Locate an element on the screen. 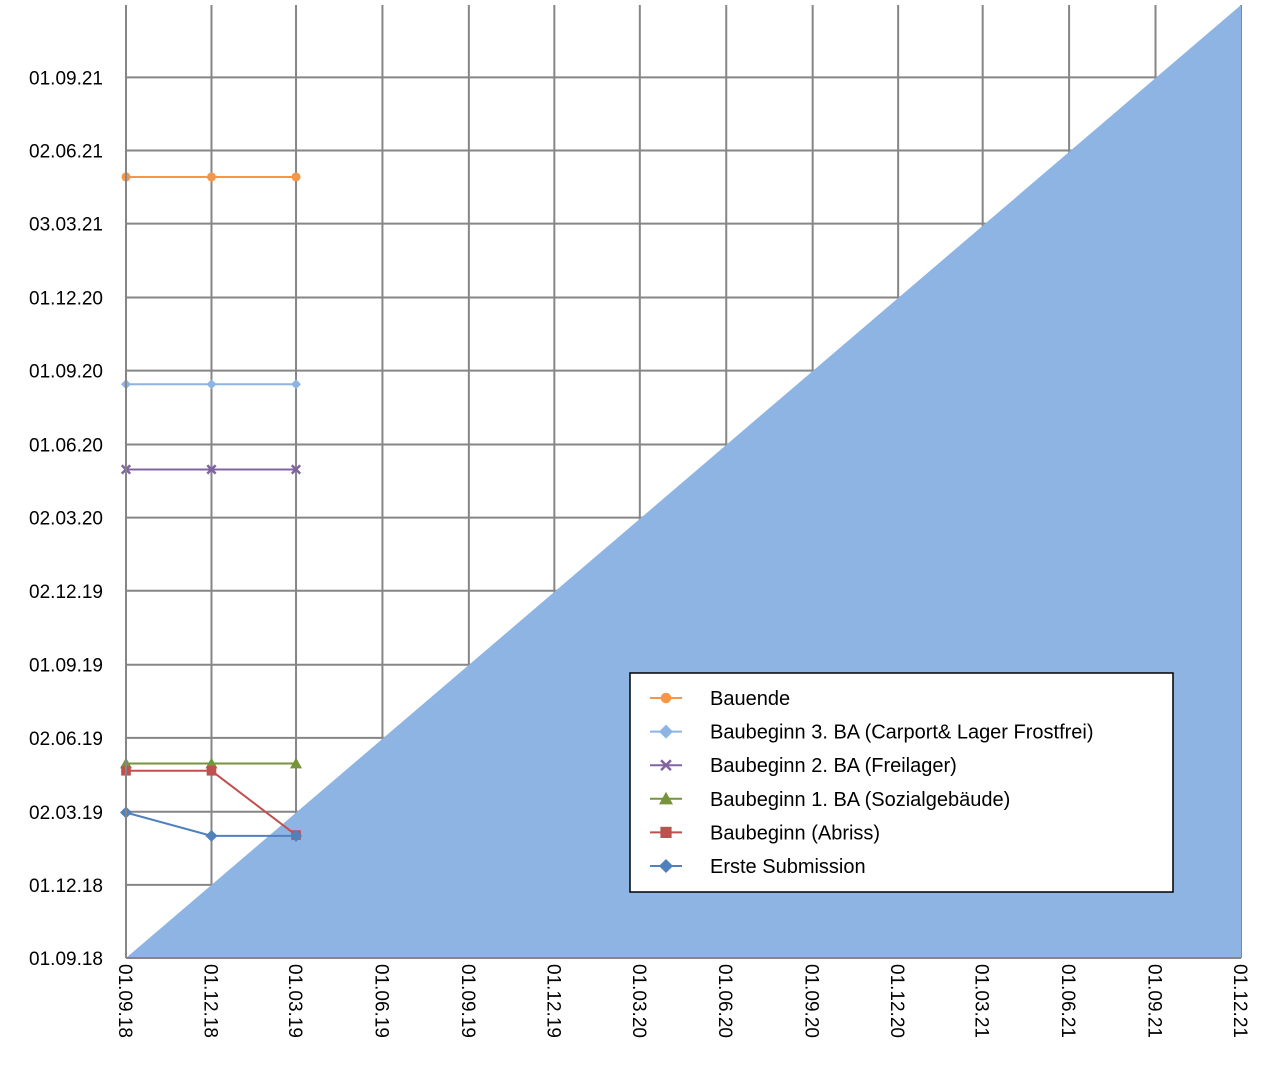 The height and width of the screenshot is (1067, 1261). x-tick-label: 01.06.19 is located at coordinates (380, 1001).